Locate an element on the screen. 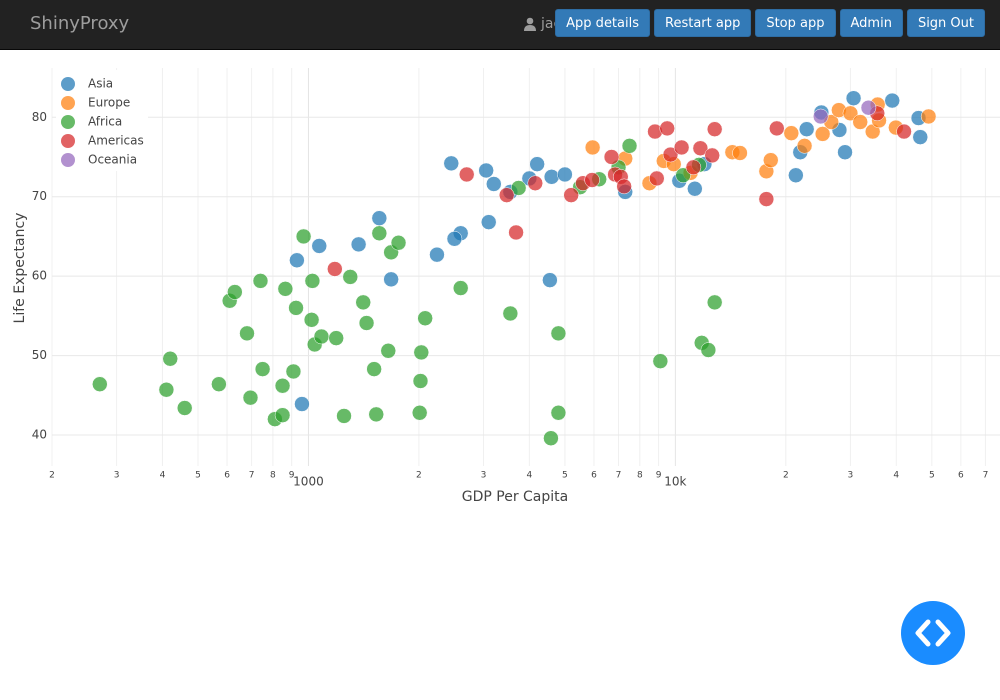 The height and width of the screenshot is (700, 1000). stop-app-button: Stop app is located at coordinates (795, 23).